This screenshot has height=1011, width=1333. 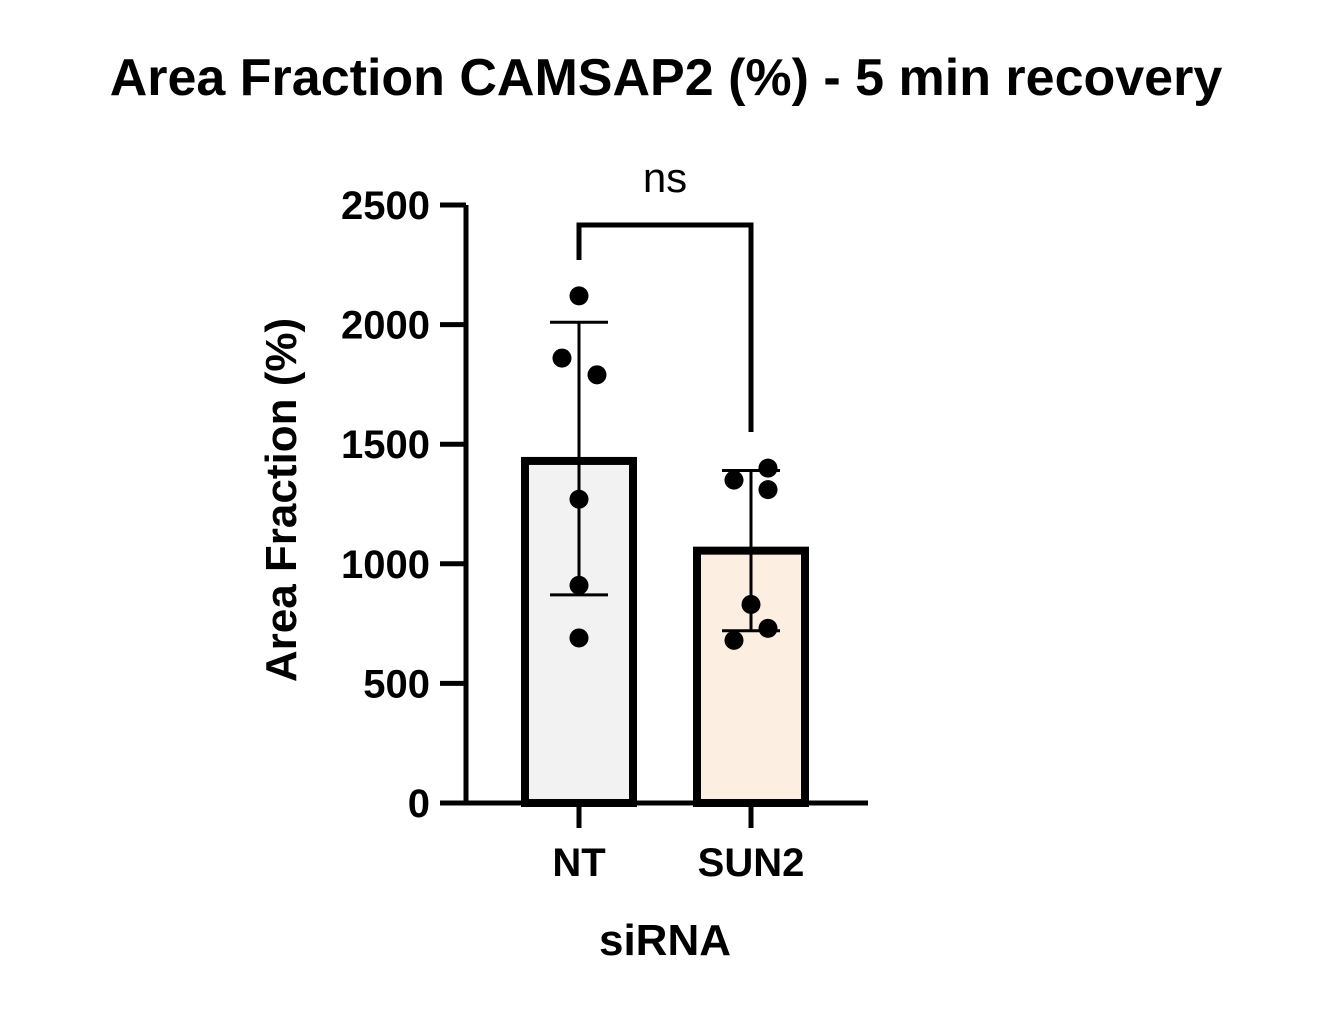 I want to click on y-axis-label: Area Fraction (%), so click(x=281, y=500).